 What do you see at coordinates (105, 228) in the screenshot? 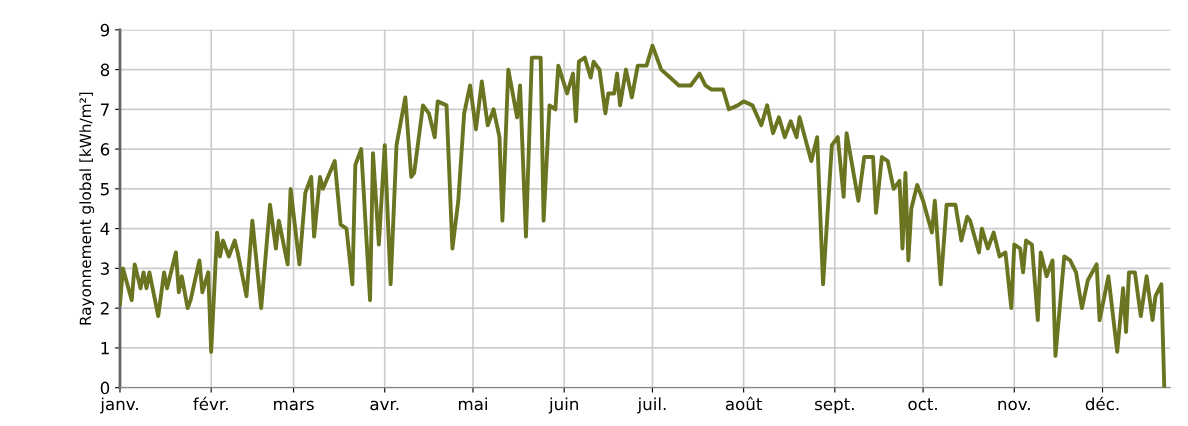
I see `y-tick-label: 4` at bounding box center [105, 228].